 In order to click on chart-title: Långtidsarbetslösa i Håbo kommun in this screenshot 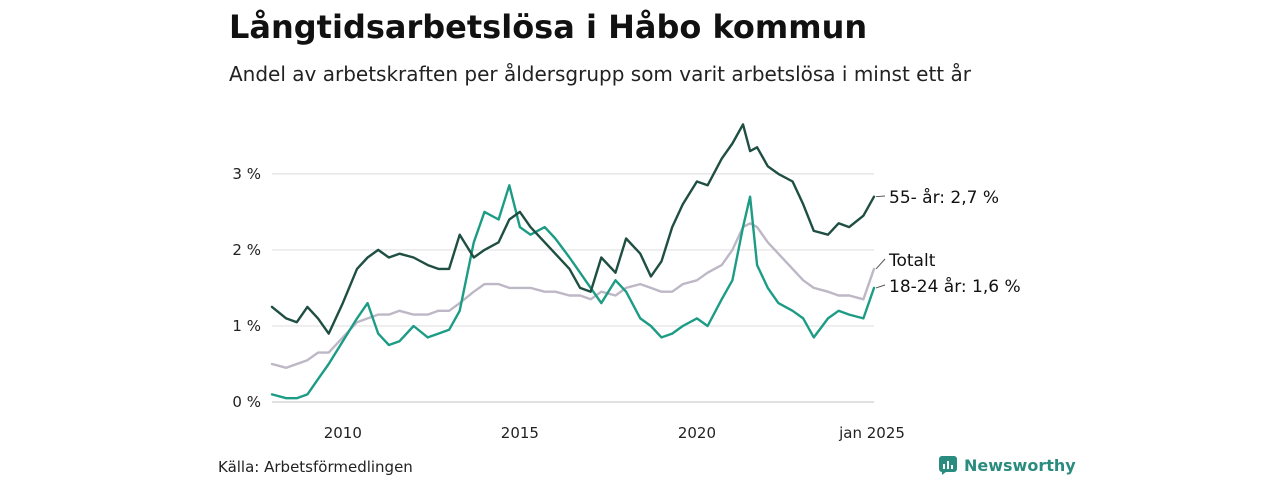, I will do `click(548, 27)`.